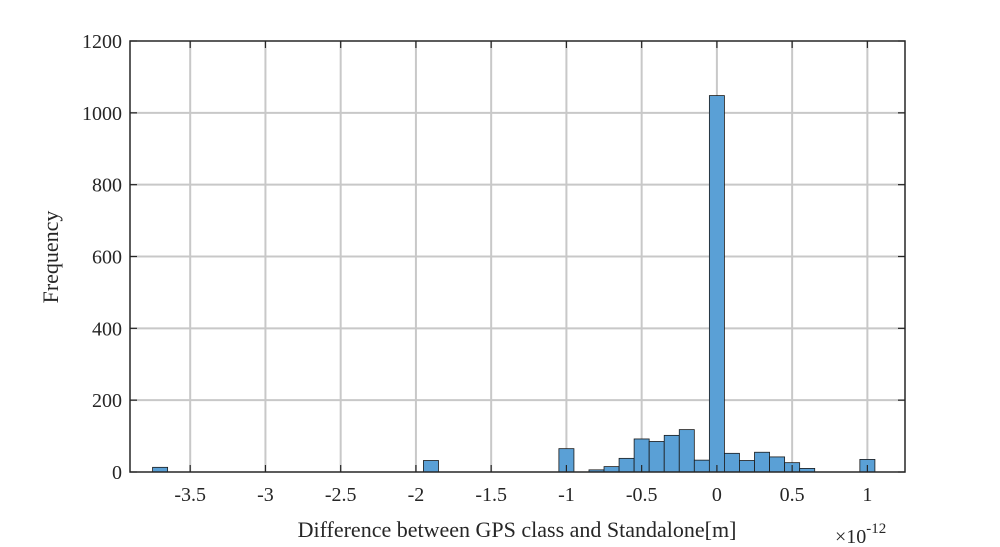 This screenshot has height=547, width=1000. What do you see at coordinates (107, 329) in the screenshot?
I see `y-tick-label: 400` at bounding box center [107, 329].